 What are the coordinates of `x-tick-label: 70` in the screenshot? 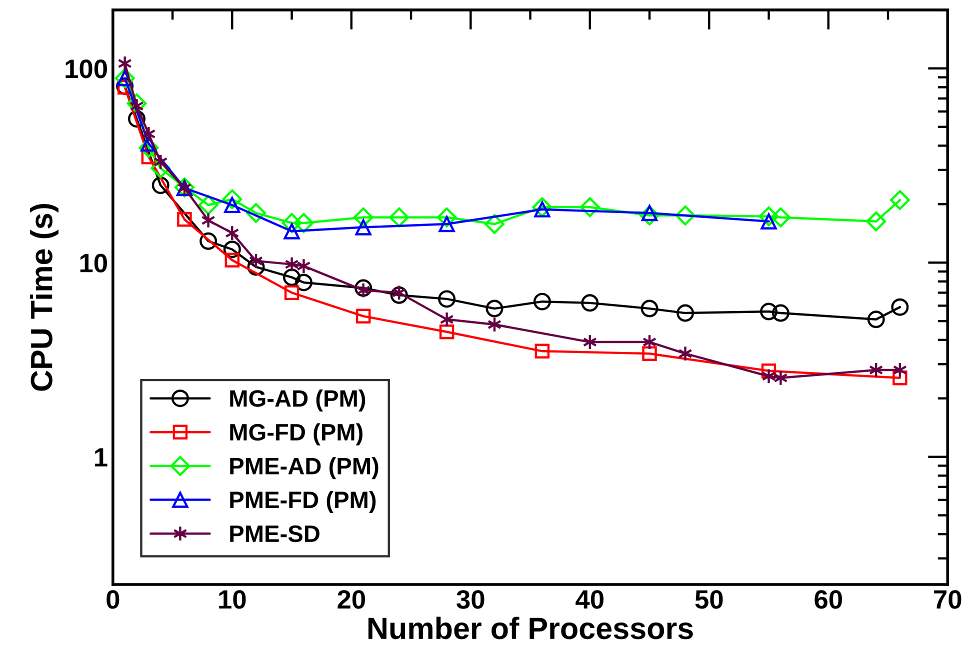 It's located at (948, 599).